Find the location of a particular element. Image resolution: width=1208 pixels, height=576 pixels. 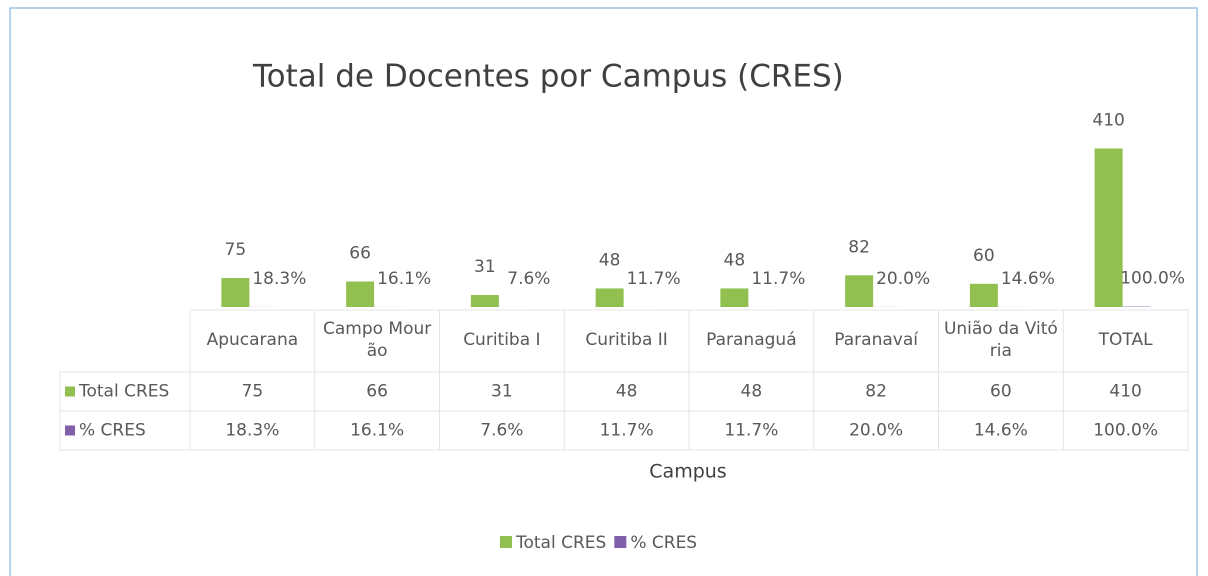

data-label: 66 is located at coordinates (360, 253).